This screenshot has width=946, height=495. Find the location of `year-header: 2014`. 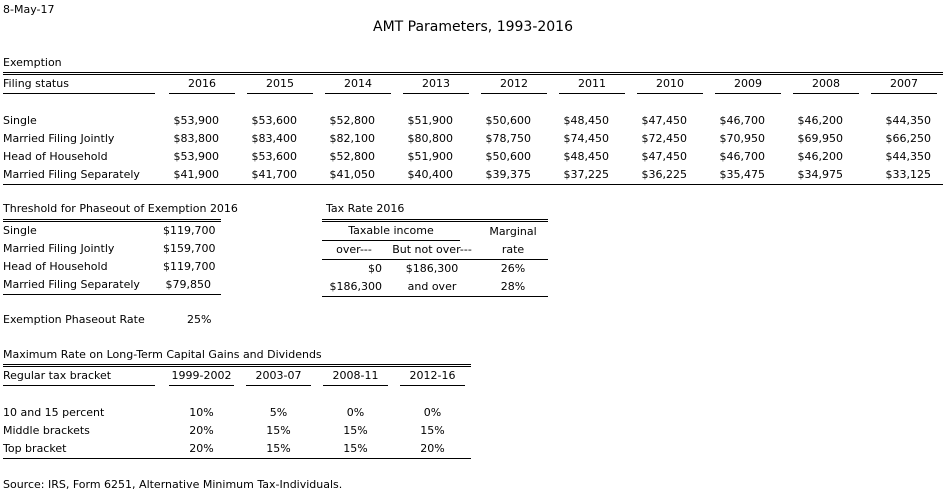

year-header: 2014 is located at coordinates (358, 84).